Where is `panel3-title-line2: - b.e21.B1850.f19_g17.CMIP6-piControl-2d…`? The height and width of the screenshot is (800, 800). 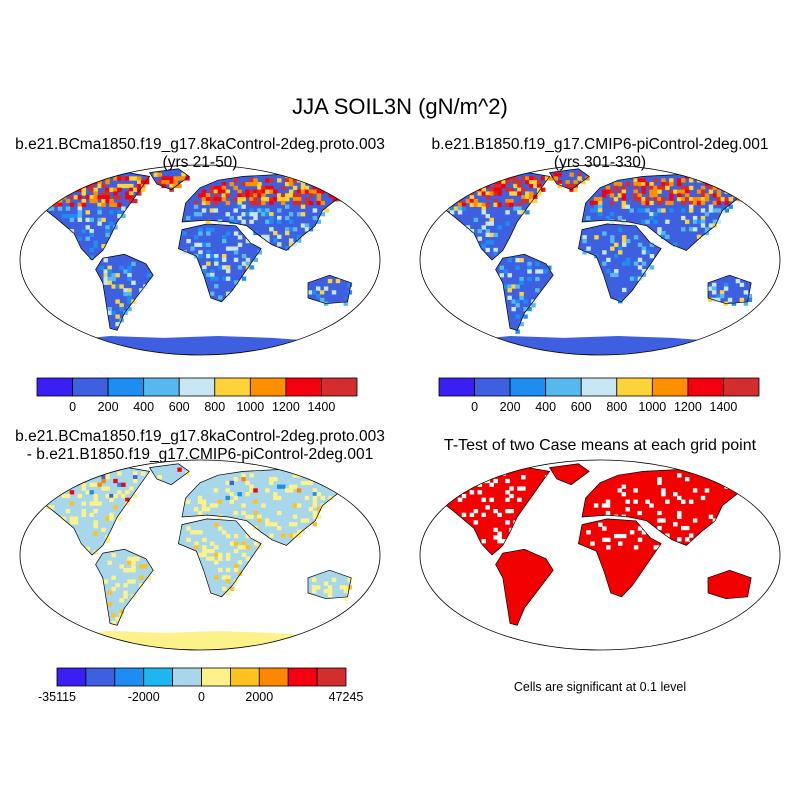 panel3-title-line2: - b.e21.B1850.f19_g17.CMIP6-piControl-2d… is located at coordinates (200, 454).